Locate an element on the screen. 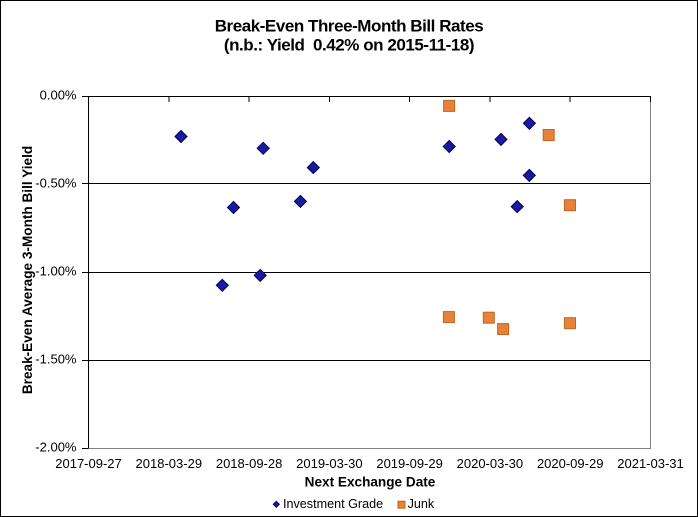 The image size is (698, 517). svg-text:Break-Even Three-Month Bill Ra: Break-Even Three-Month Bill Rates is located at coordinates (349, 26).